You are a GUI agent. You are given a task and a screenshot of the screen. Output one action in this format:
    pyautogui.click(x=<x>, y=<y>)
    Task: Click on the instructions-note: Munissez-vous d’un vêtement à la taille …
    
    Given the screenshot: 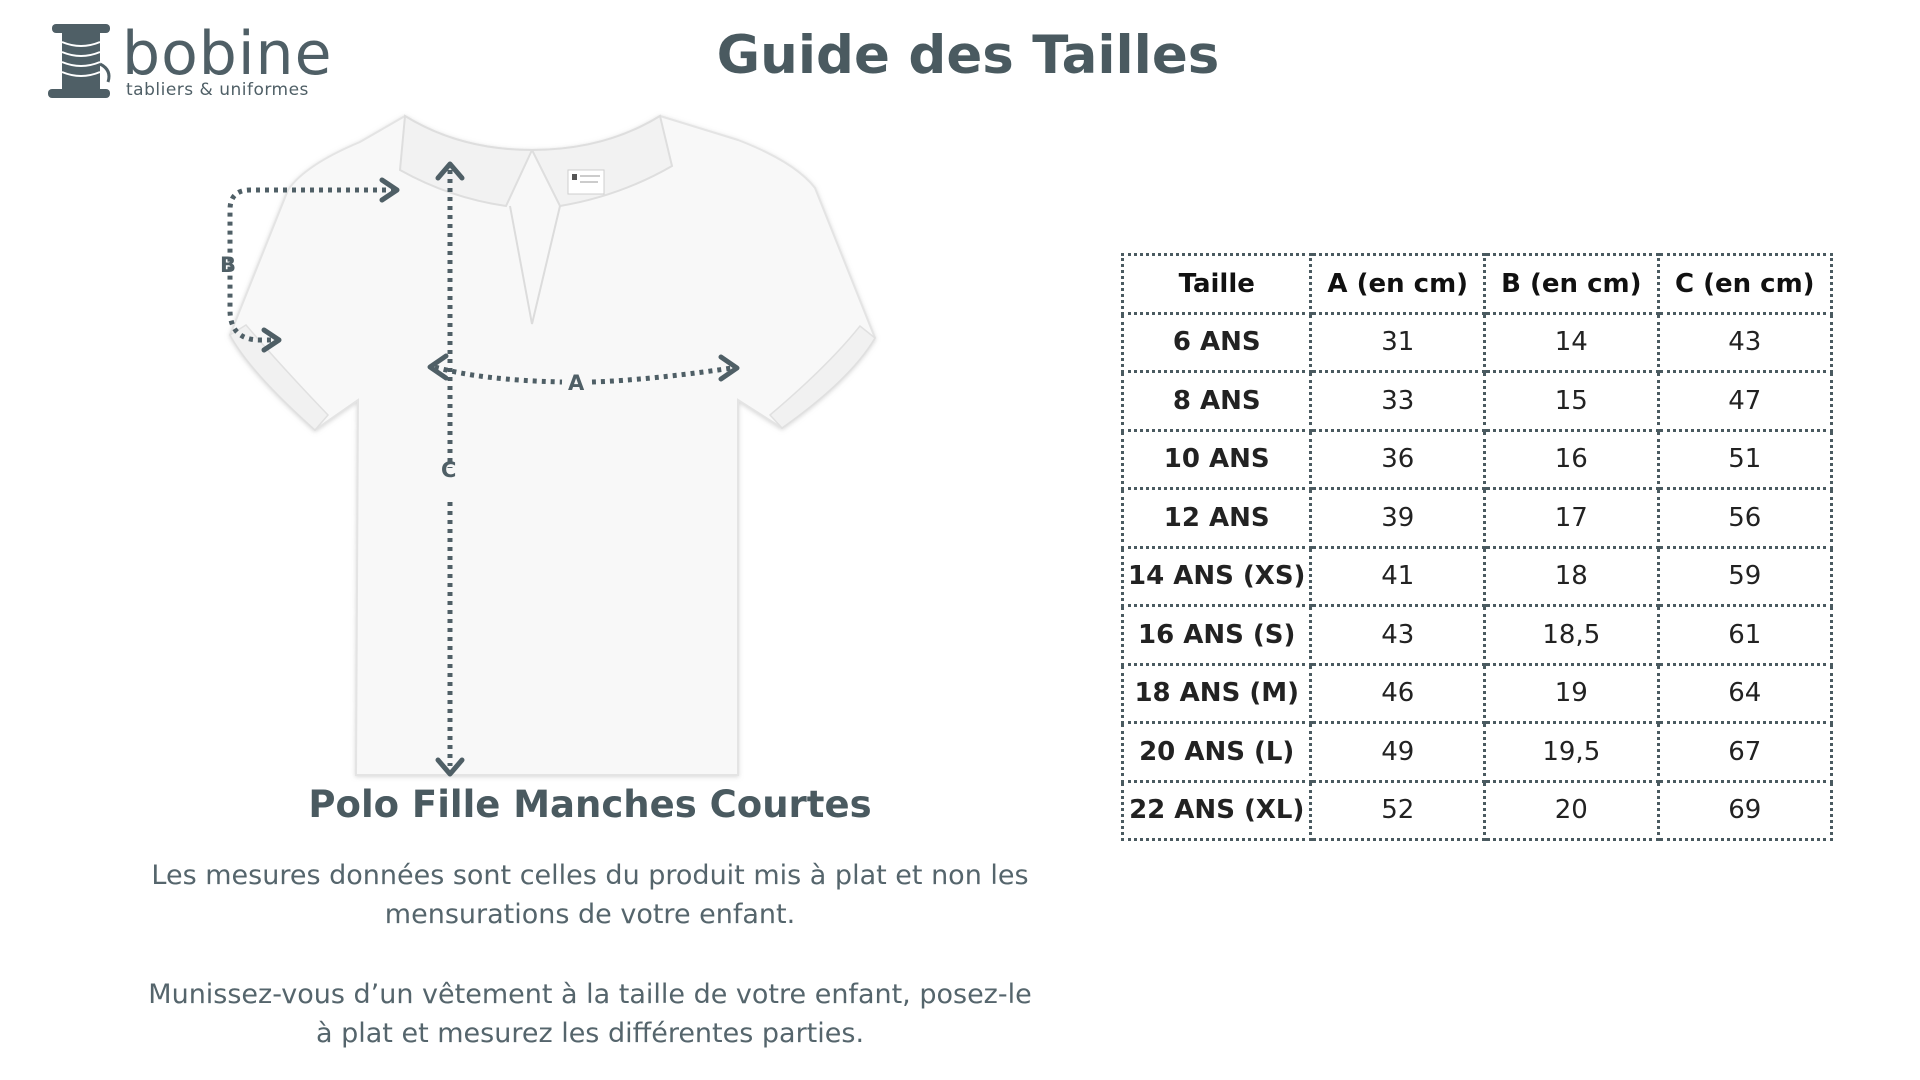 What is the action you would take?
    pyautogui.click(x=590, y=1014)
    